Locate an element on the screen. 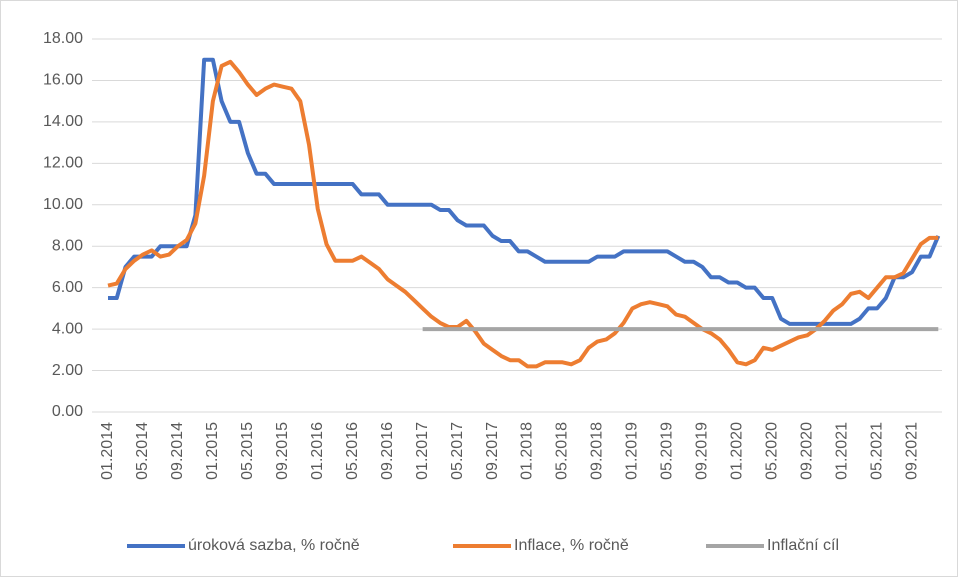  x-tick-label: 05.2015 is located at coordinates (247, 451).